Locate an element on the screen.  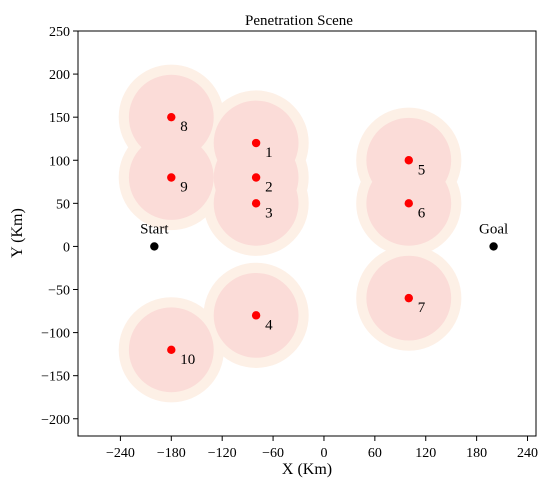
x-tick-label: −120 is located at coordinates (222, 453).